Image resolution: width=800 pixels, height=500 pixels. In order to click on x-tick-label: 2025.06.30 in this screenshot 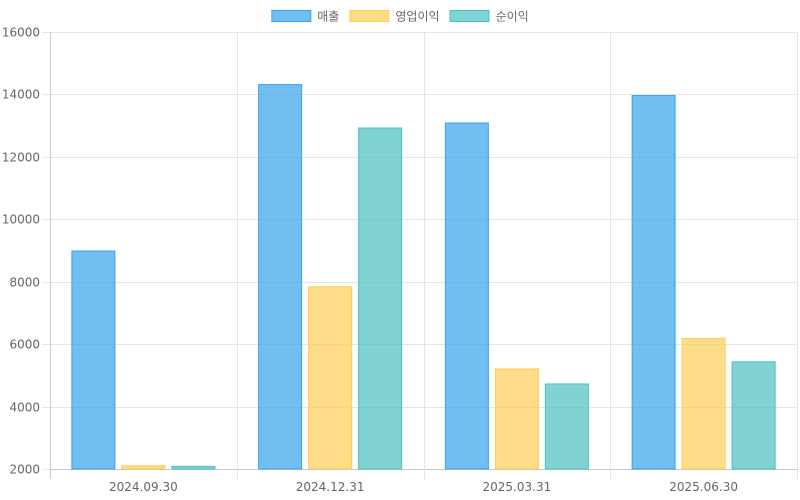, I will do `click(703, 487)`.